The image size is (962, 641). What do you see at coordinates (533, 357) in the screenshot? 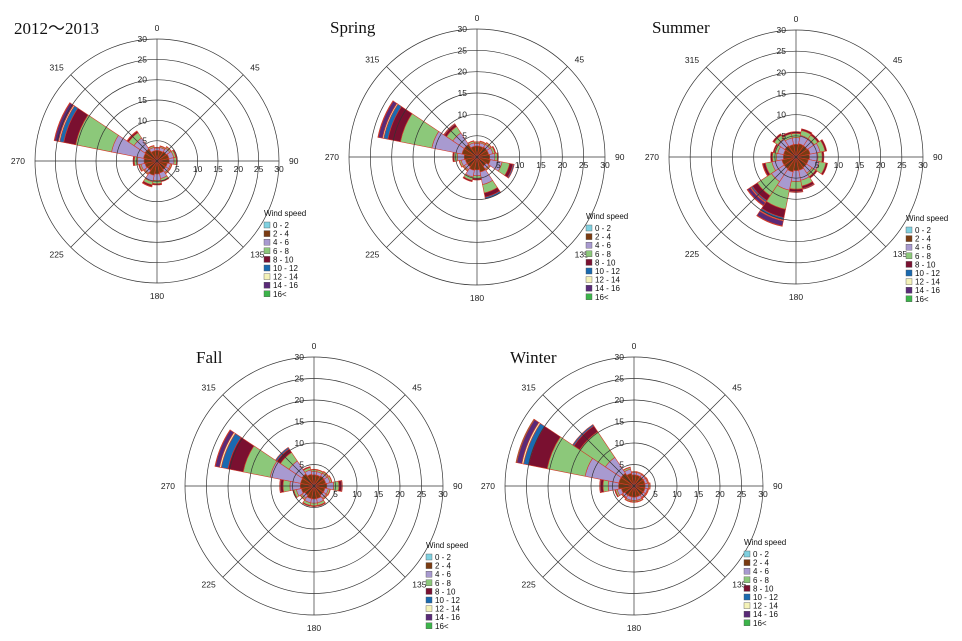
I see `panel-title: Winter` at bounding box center [533, 357].